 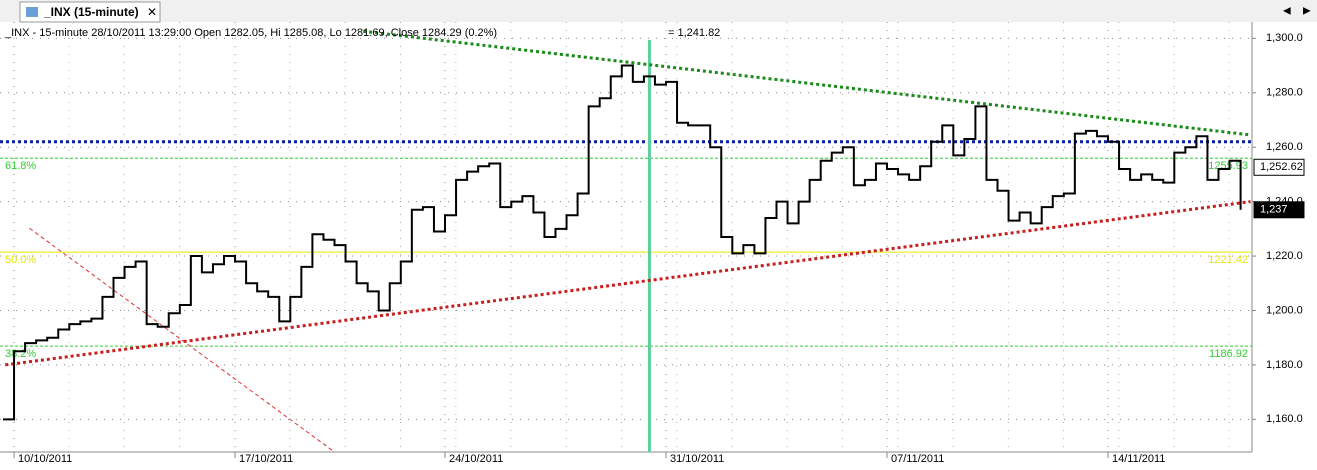 I want to click on x-tick-label: 14/11/2011, so click(x=1138, y=459).